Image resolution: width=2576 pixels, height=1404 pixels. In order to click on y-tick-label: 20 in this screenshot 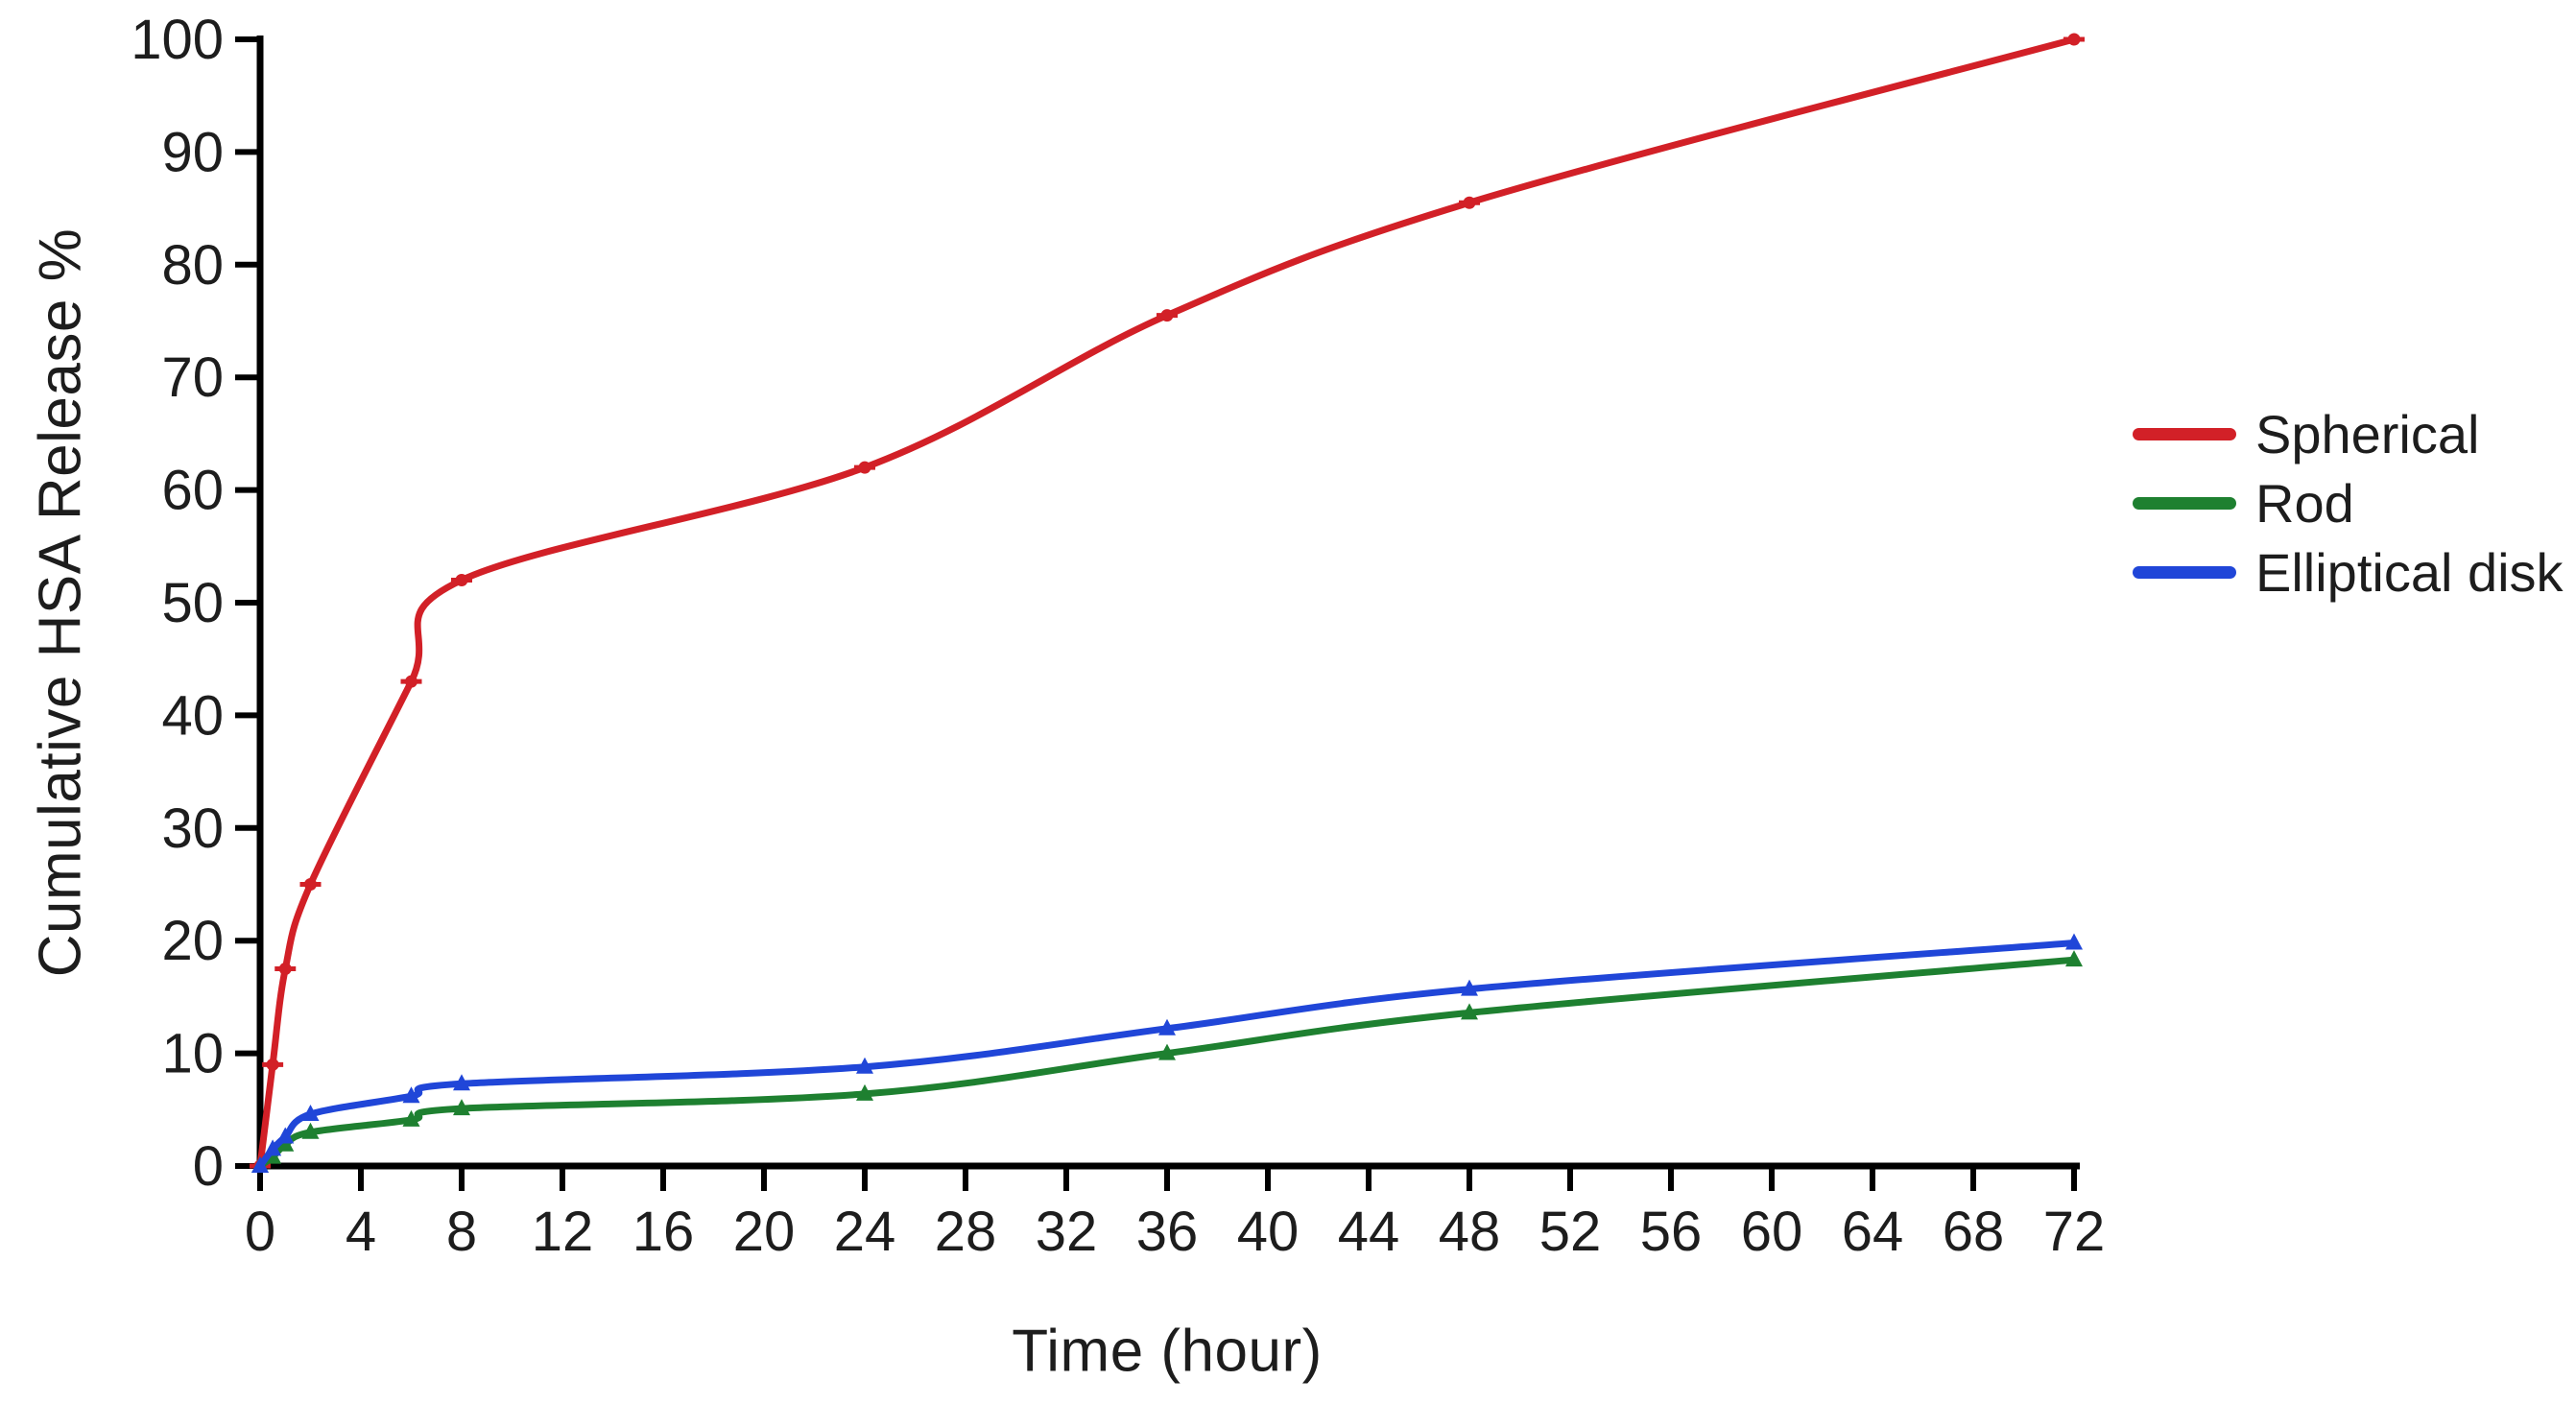, I will do `click(192, 941)`.